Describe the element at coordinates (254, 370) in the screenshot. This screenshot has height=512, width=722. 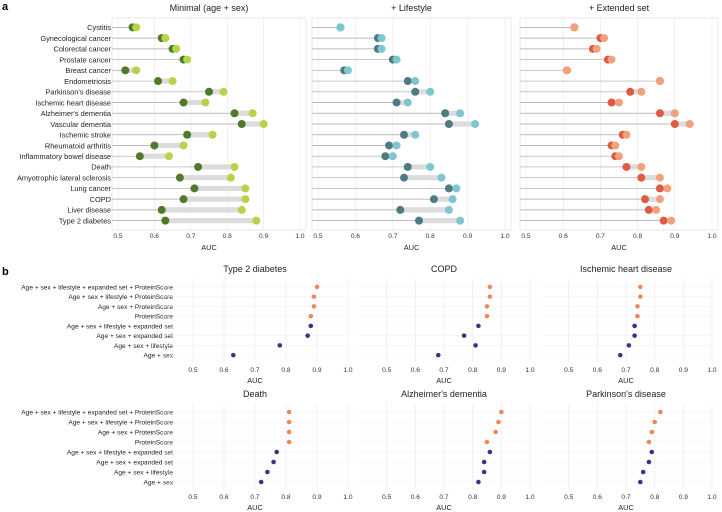
I see `facet-type-2-diabetes-tick-label: 0.7` at that location.